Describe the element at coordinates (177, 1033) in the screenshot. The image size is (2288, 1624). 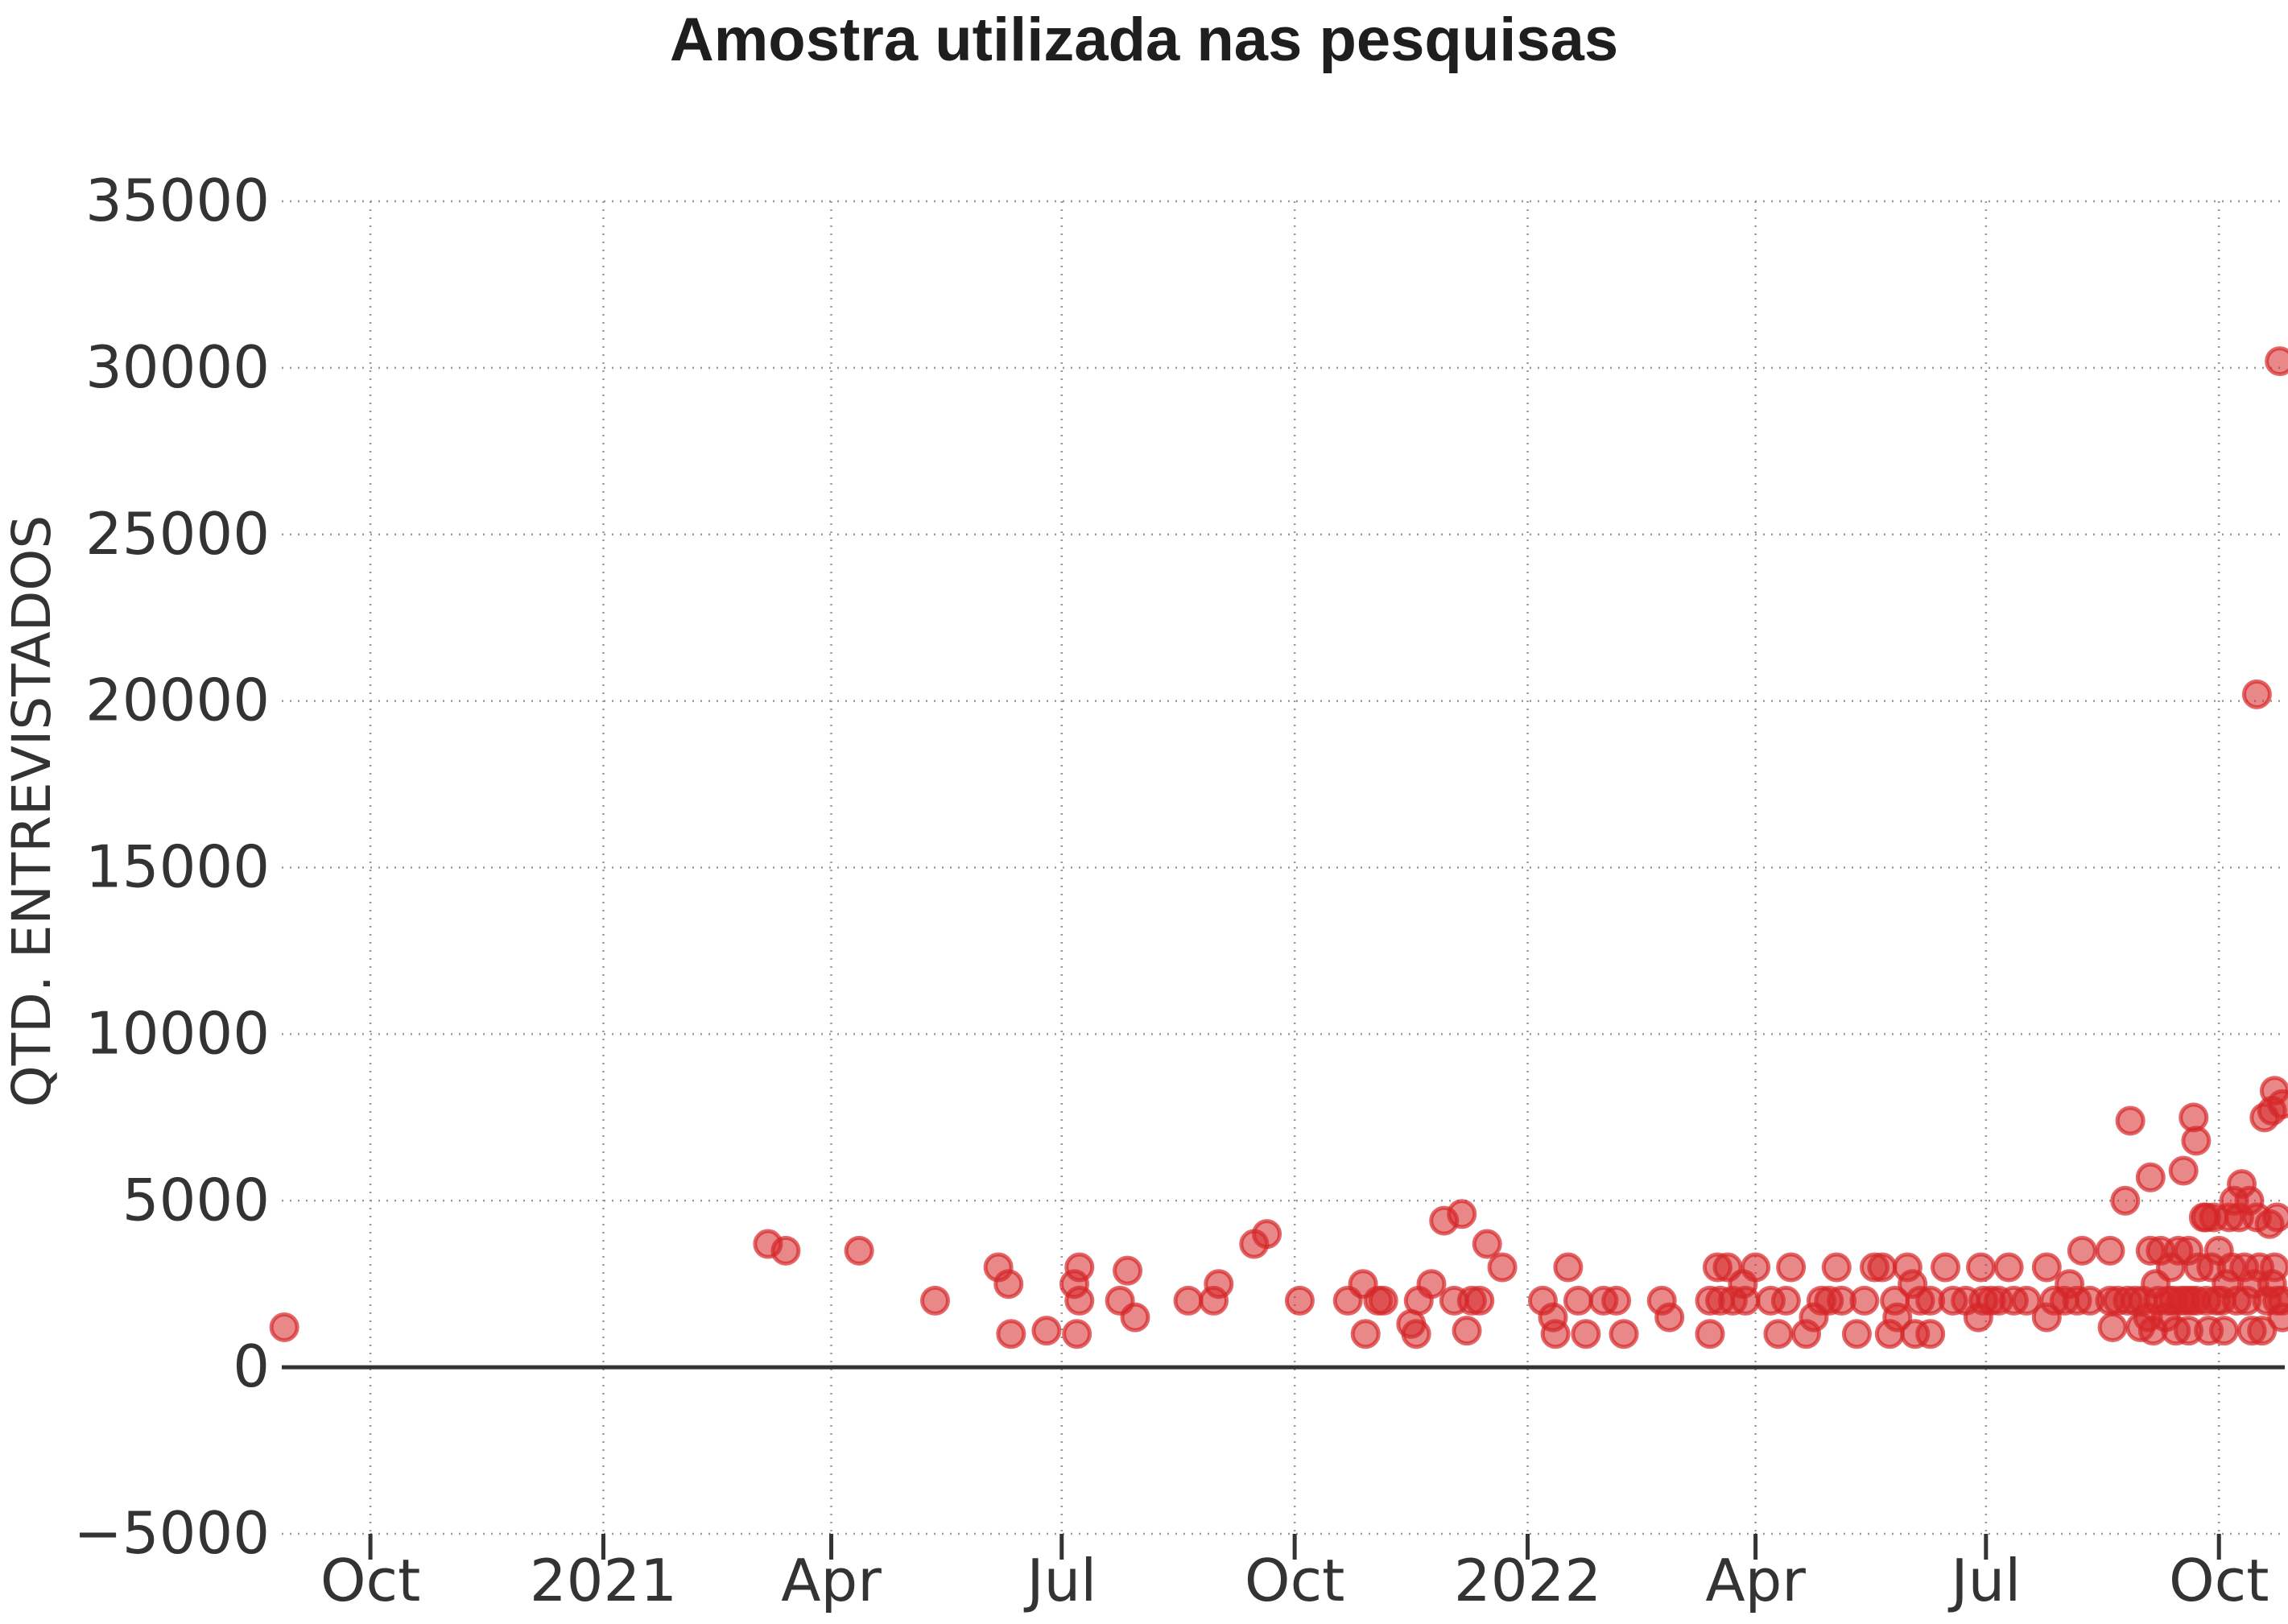
I see `y-tick-label: 10000` at that location.